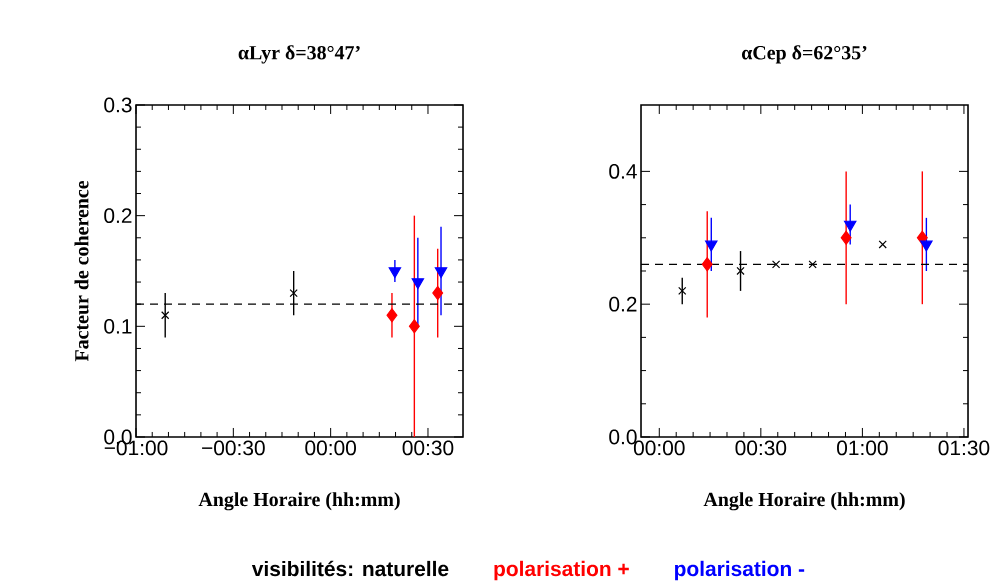  Describe the element at coordinates (330, 448) in the screenshot. I see `x-tick-label: 00:00` at that location.